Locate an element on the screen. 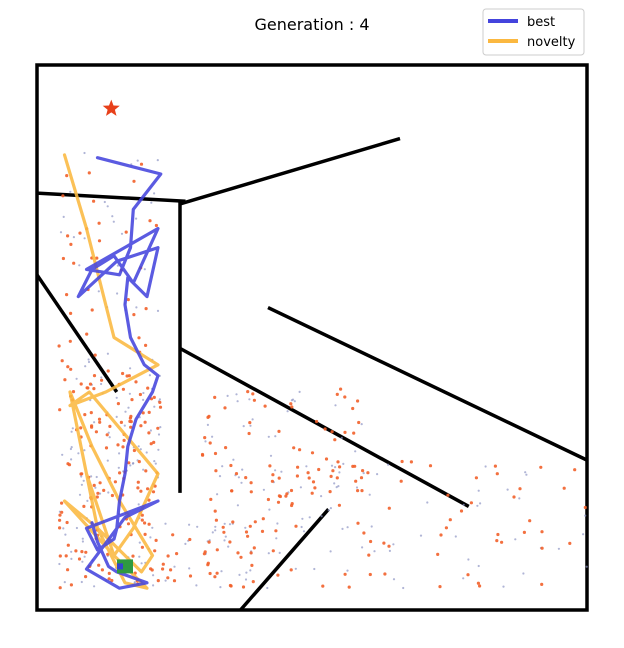 The image size is (624, 648). trajectory-best is located at coordinates (119, 373).